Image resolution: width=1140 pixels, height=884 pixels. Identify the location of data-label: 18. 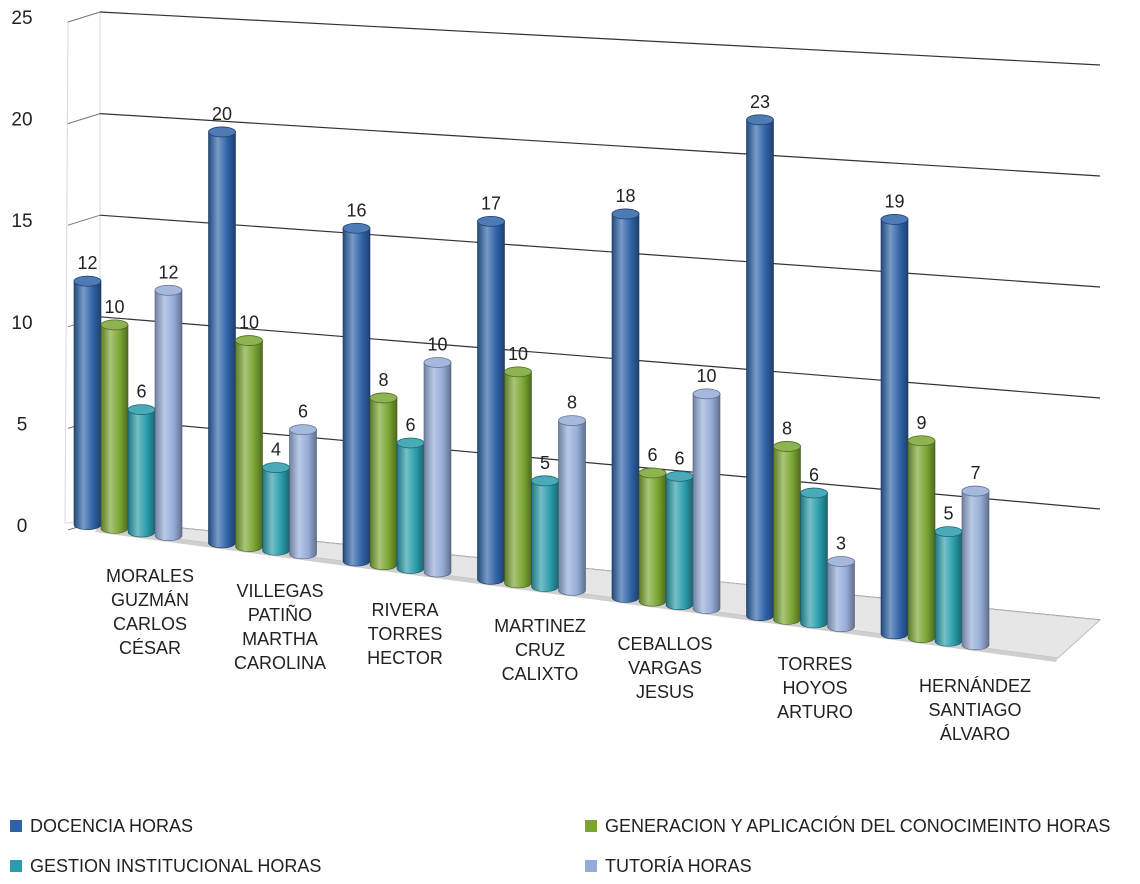
(625, 196).